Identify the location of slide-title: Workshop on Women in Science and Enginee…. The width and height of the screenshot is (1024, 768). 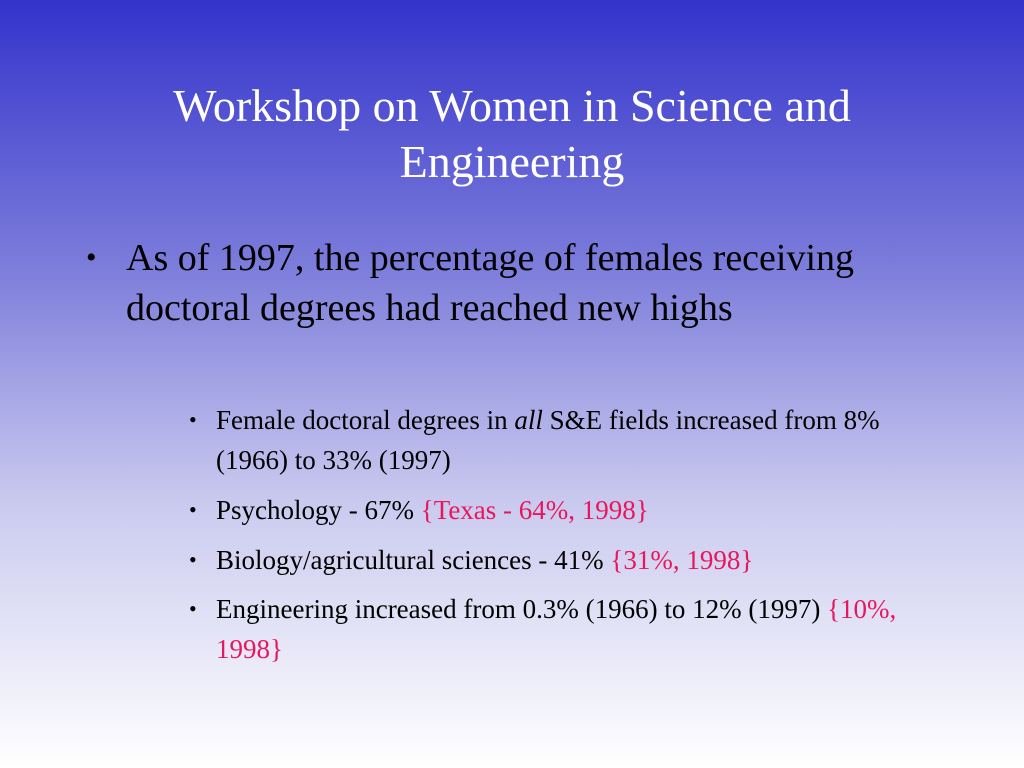
(512, 133).